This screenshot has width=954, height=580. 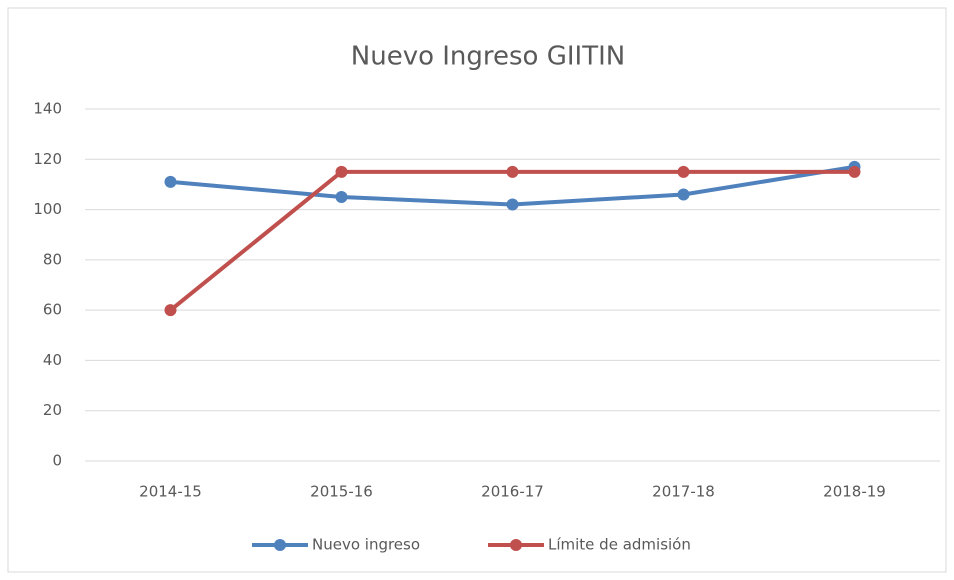 What do you see at coordinates (52, 259) in the screenshot?
I see `y-tick-label: 80` at bounding box center [52, 259].